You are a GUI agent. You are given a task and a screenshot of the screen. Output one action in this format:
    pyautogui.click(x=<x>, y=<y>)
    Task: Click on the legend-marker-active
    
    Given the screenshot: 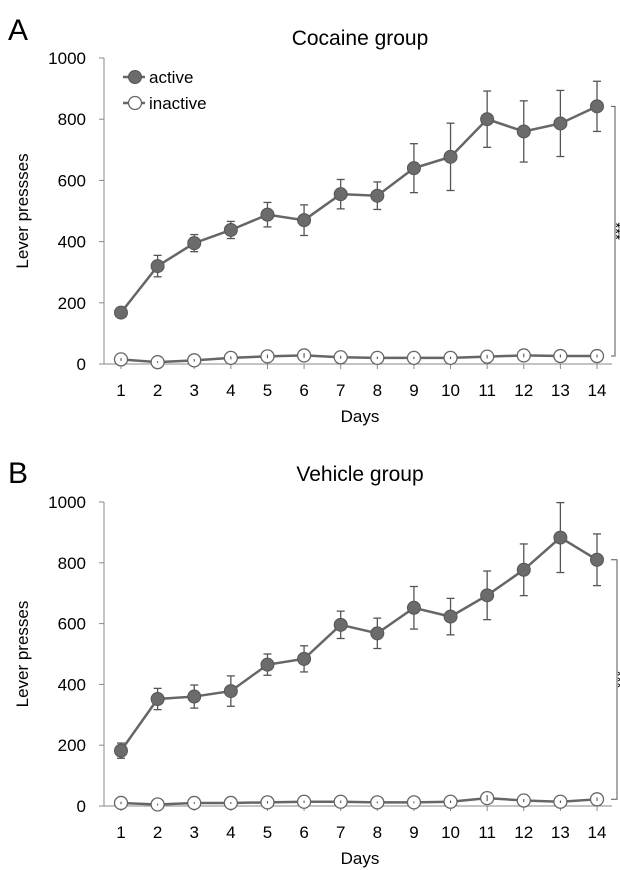 What is the action you would take?
    pyautogui.click(x=135, y=77)
    